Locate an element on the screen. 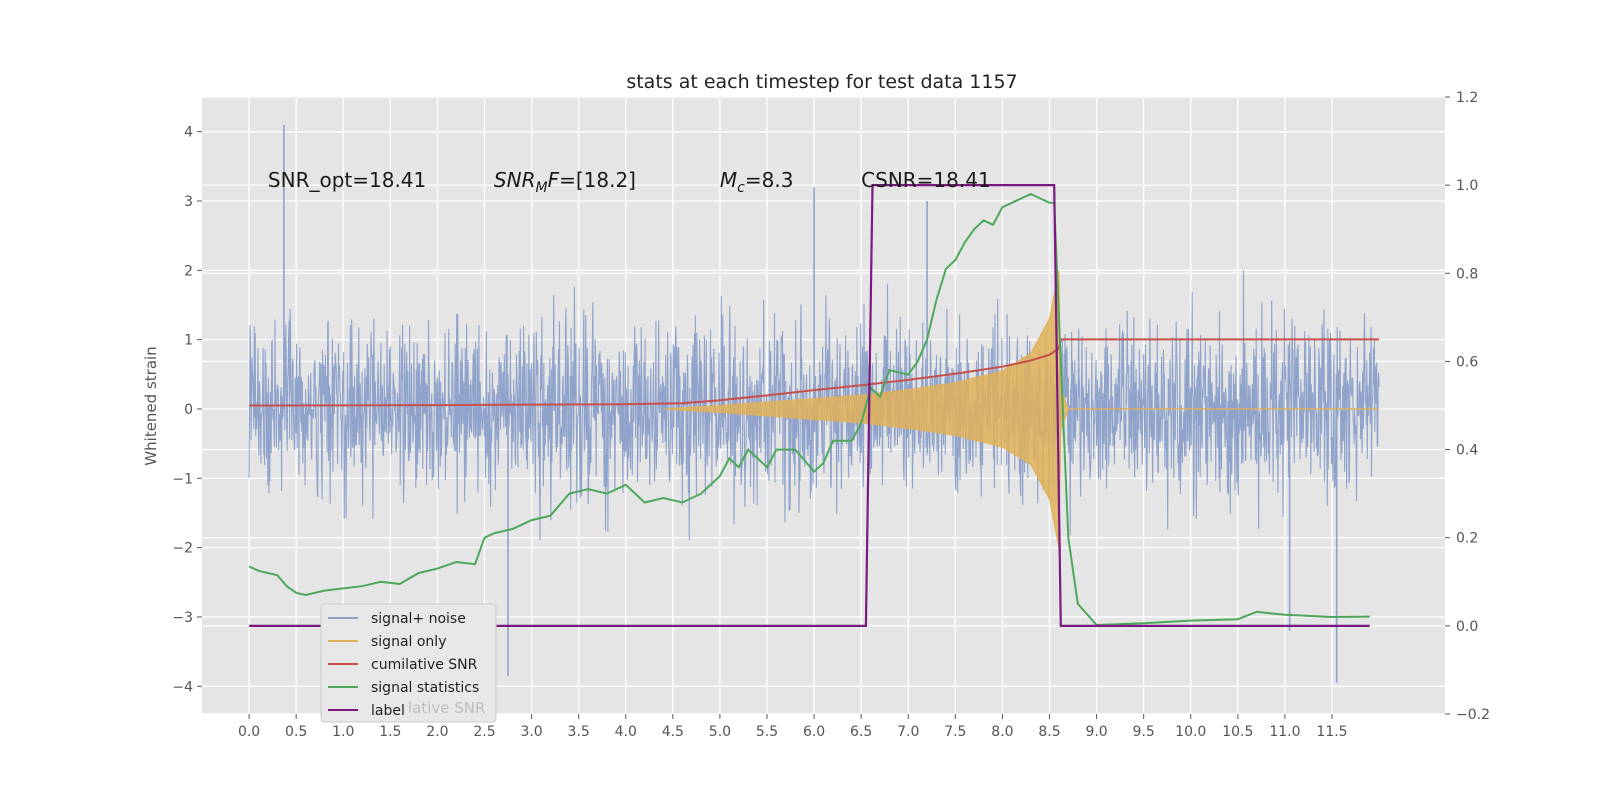 This screenshot has width=1600, height=800. x-tick-label-18: 9.0 is located at coordinates (1096, 732).